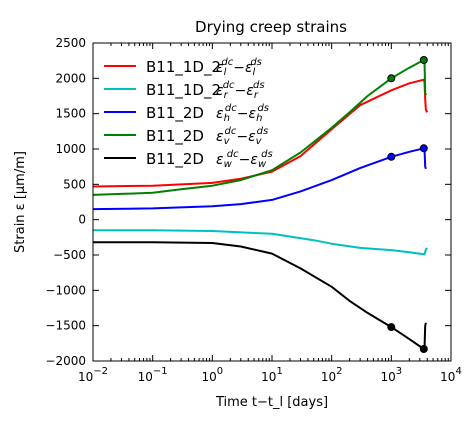  What do you see at coordinates (392, 375) in the screenshot?
I see `x-tick-label: 10³` at bounding box center [392, 375].